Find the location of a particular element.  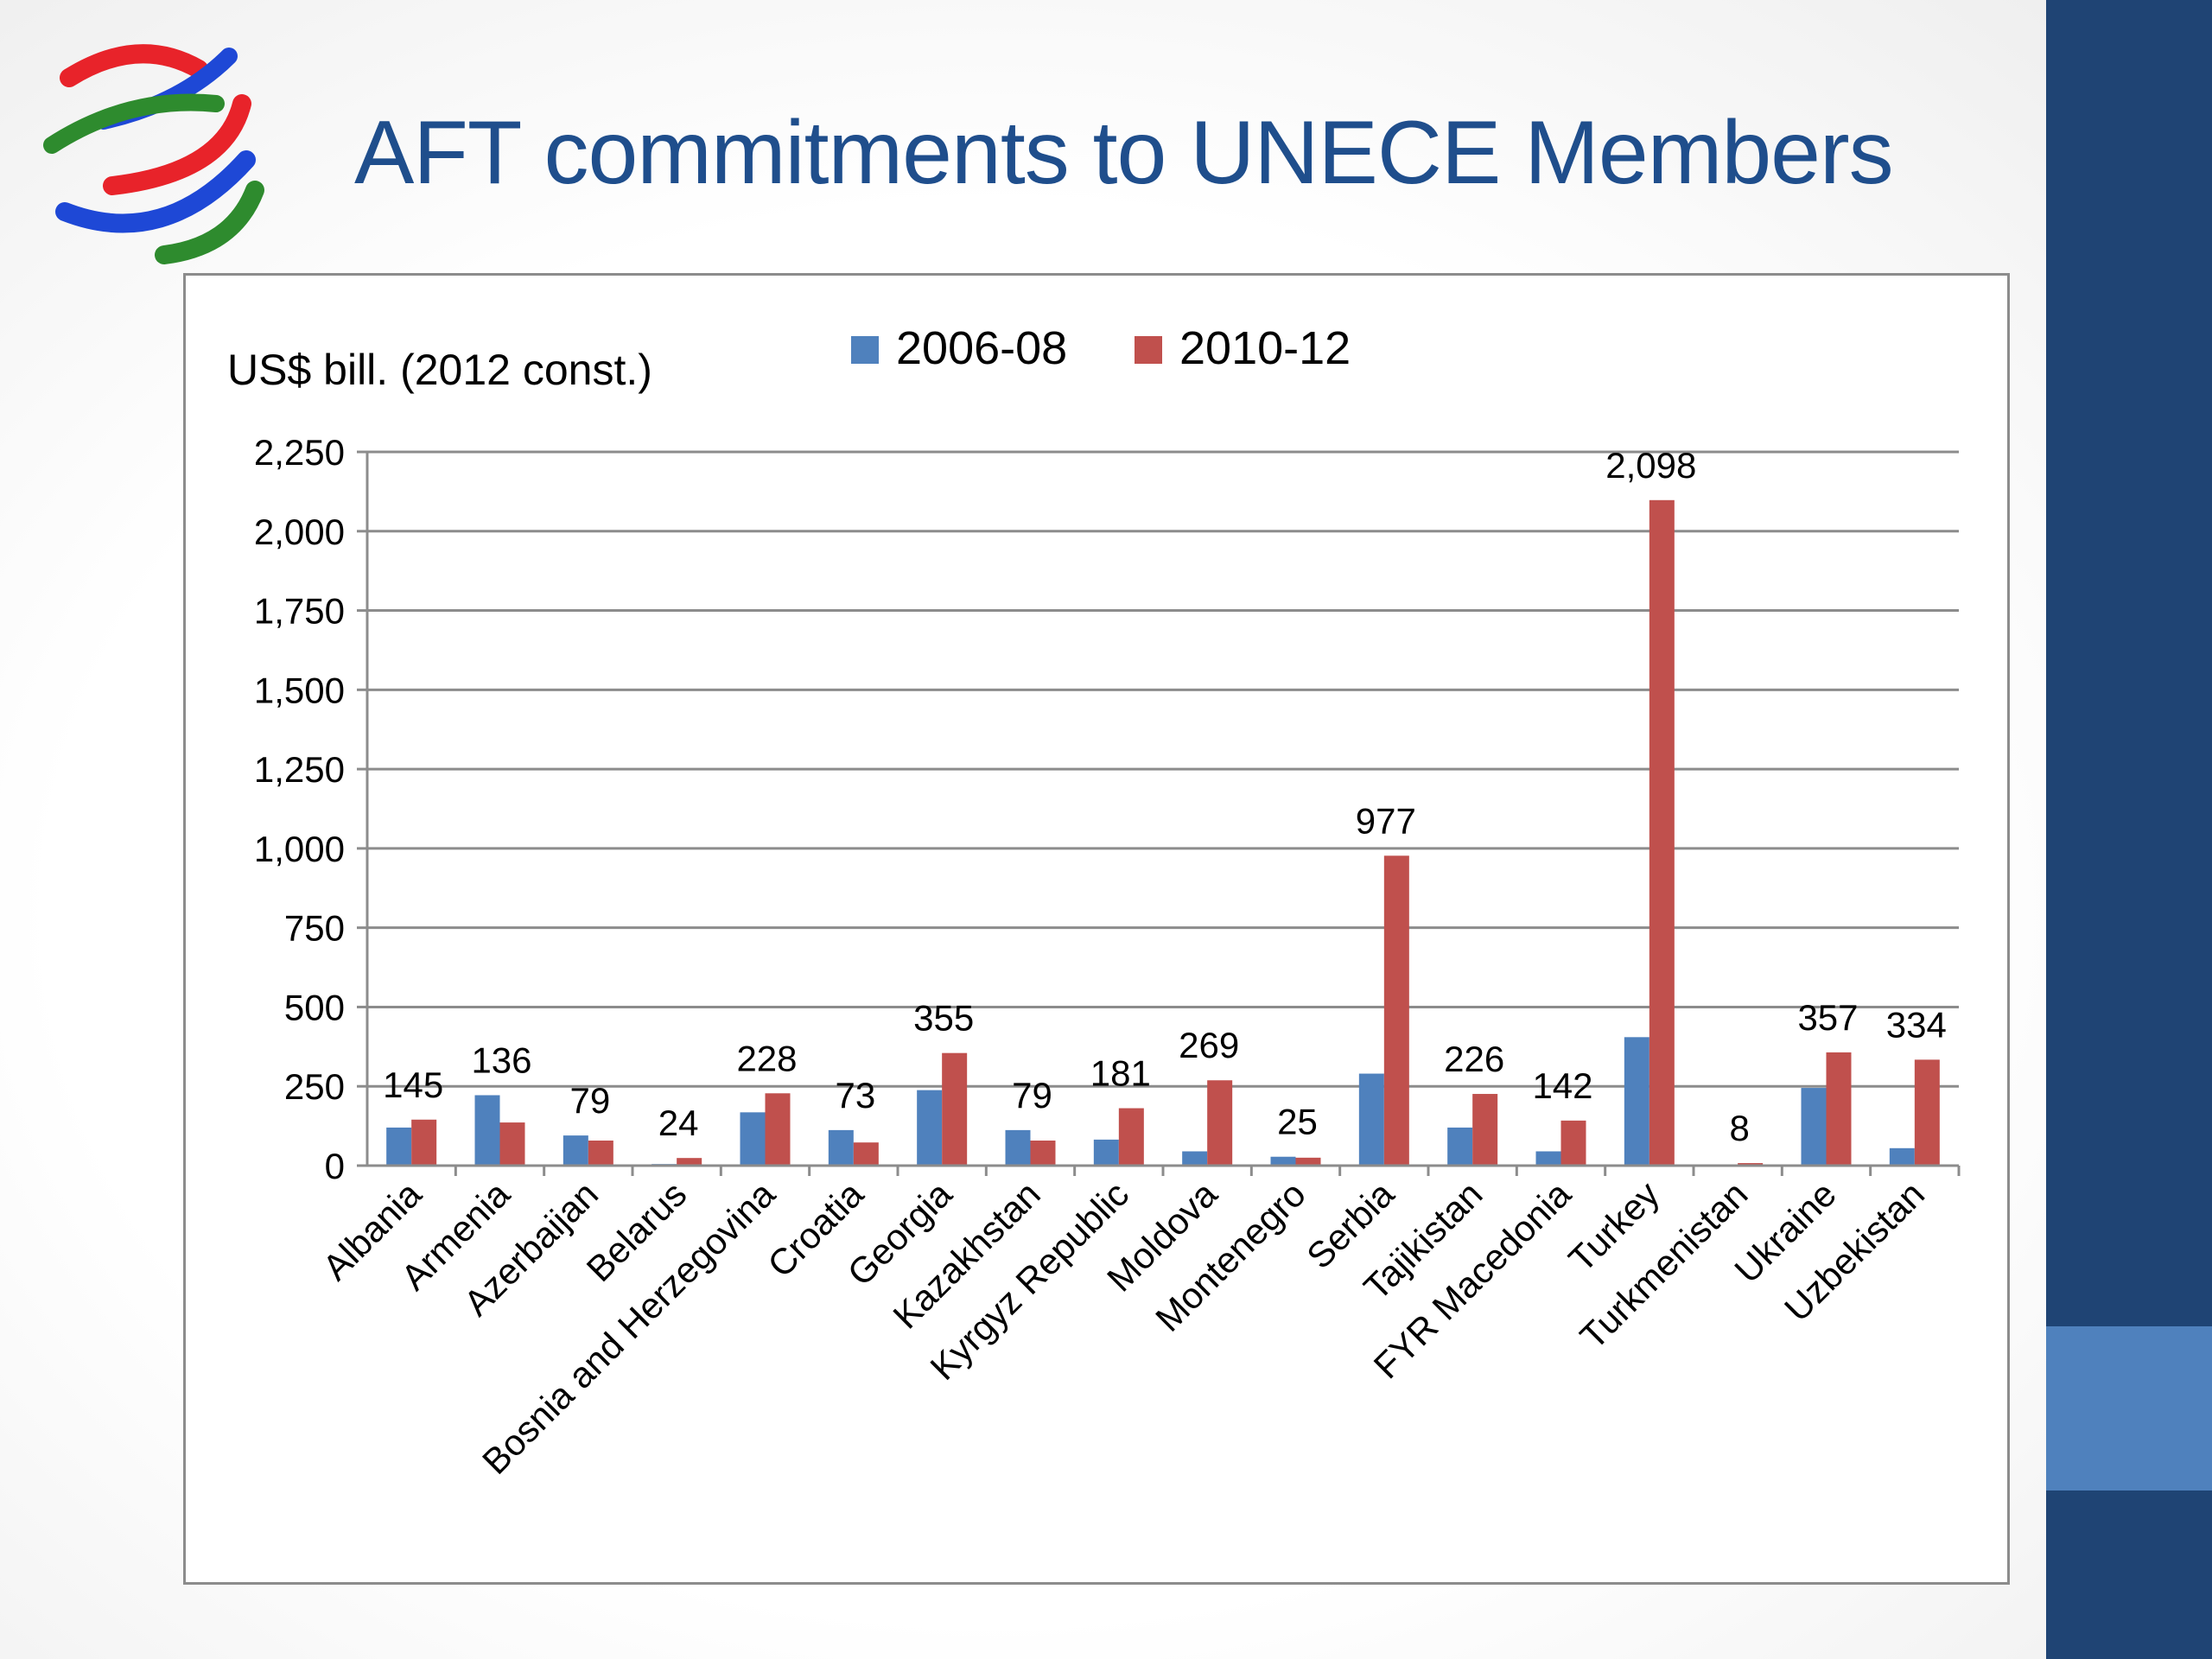

data-label: 228 is located at coordinates (766, 1058).